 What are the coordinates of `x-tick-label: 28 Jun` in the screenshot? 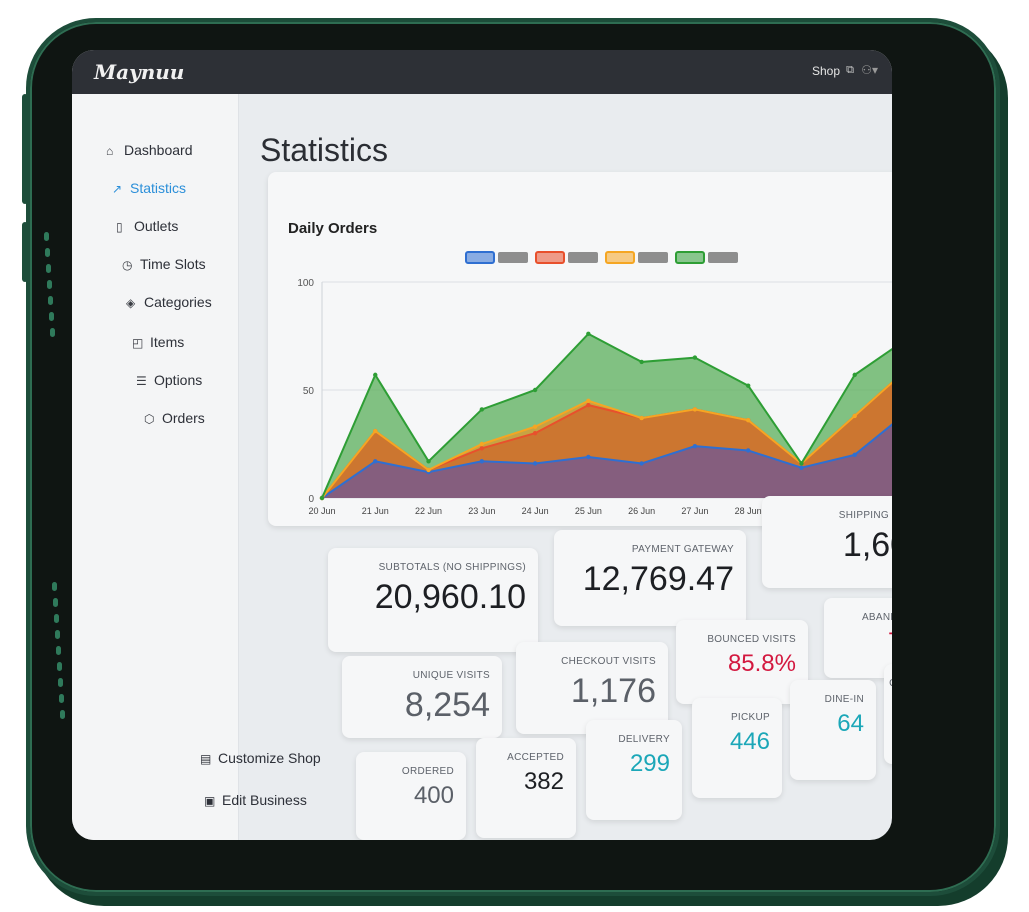 It's located at (748, 511).